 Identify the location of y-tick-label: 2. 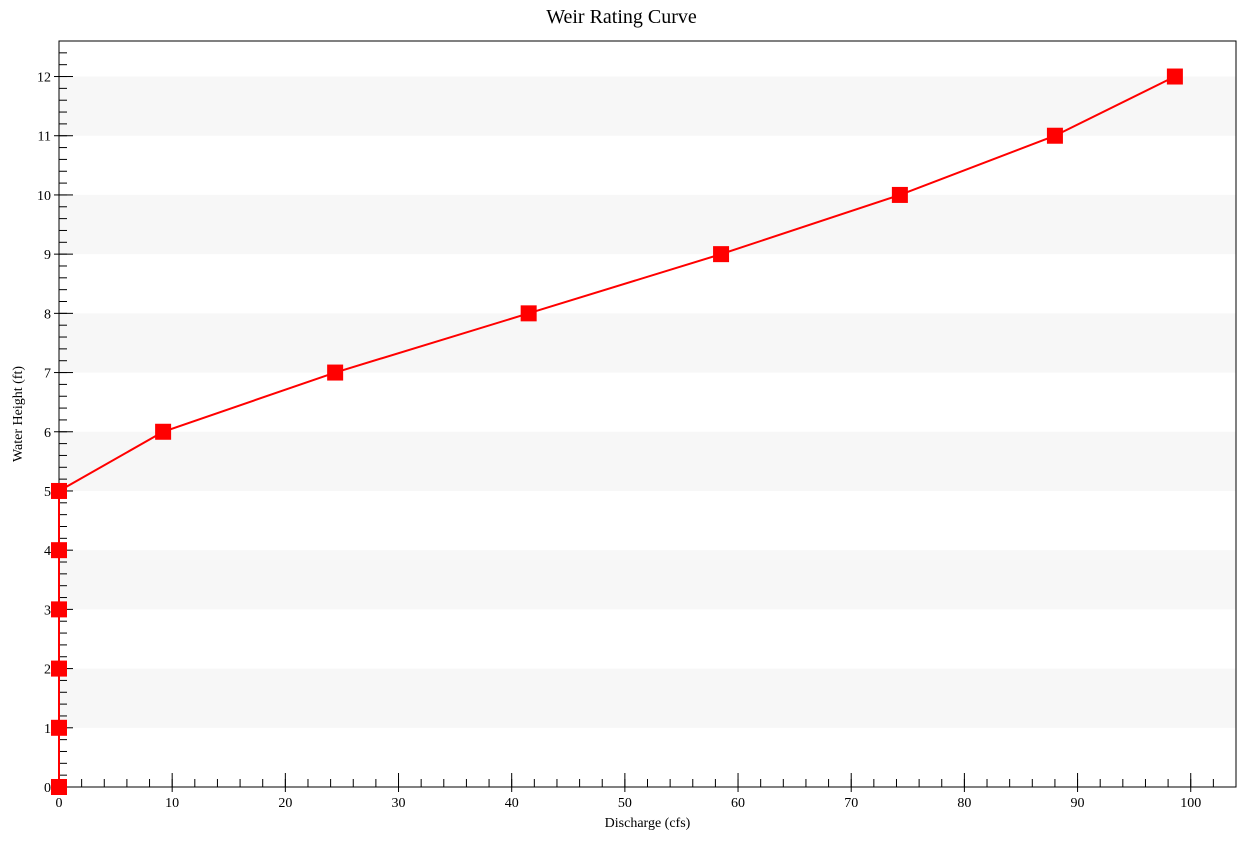
(47, 670).